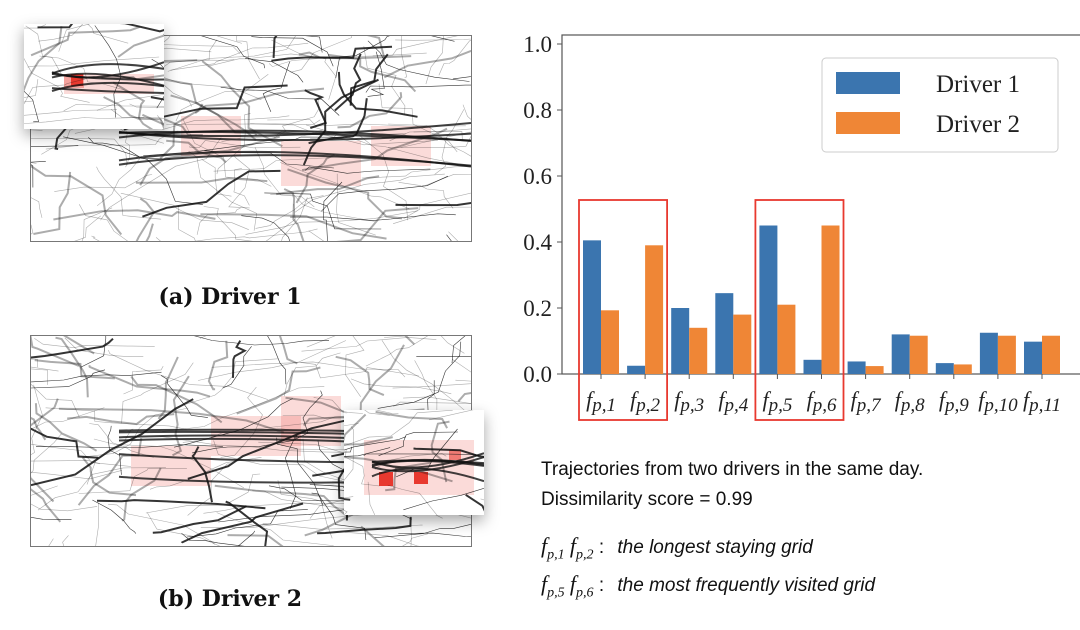 Image resolution: width=1080 pixels, height=630 pixels. Describe the element at coordinates (978, 124) in the screenshot. I see `legend-label-2: Driver 2` at that location.